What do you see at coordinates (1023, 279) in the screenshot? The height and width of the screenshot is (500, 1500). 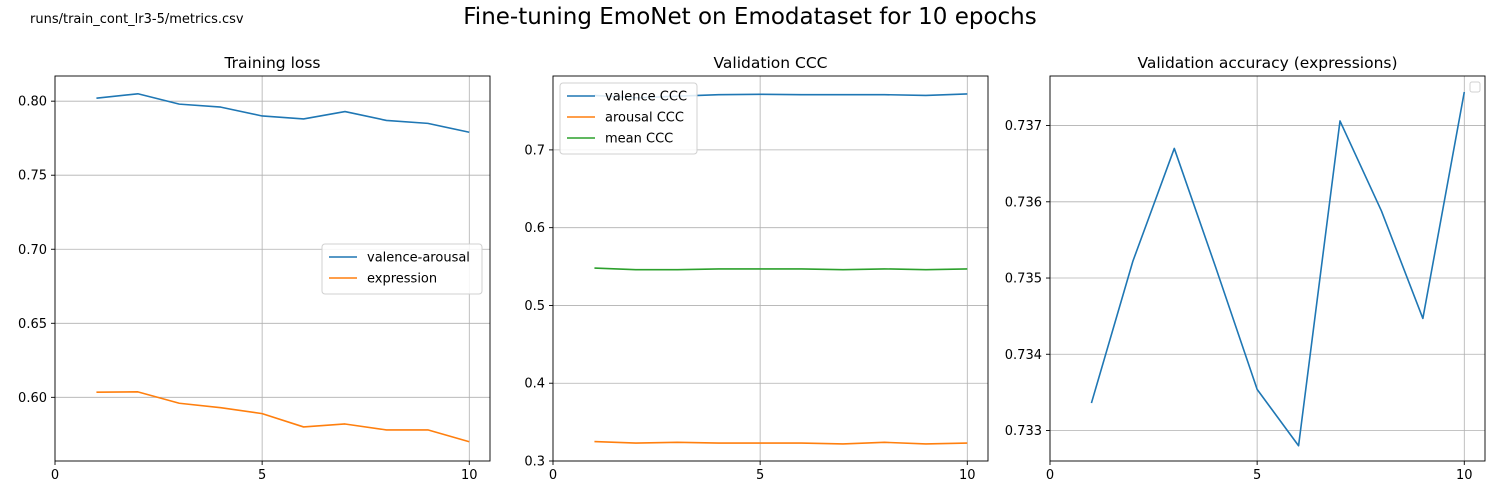 I see `y-tick-label: 0.735` at bounding box center [1023, 279].